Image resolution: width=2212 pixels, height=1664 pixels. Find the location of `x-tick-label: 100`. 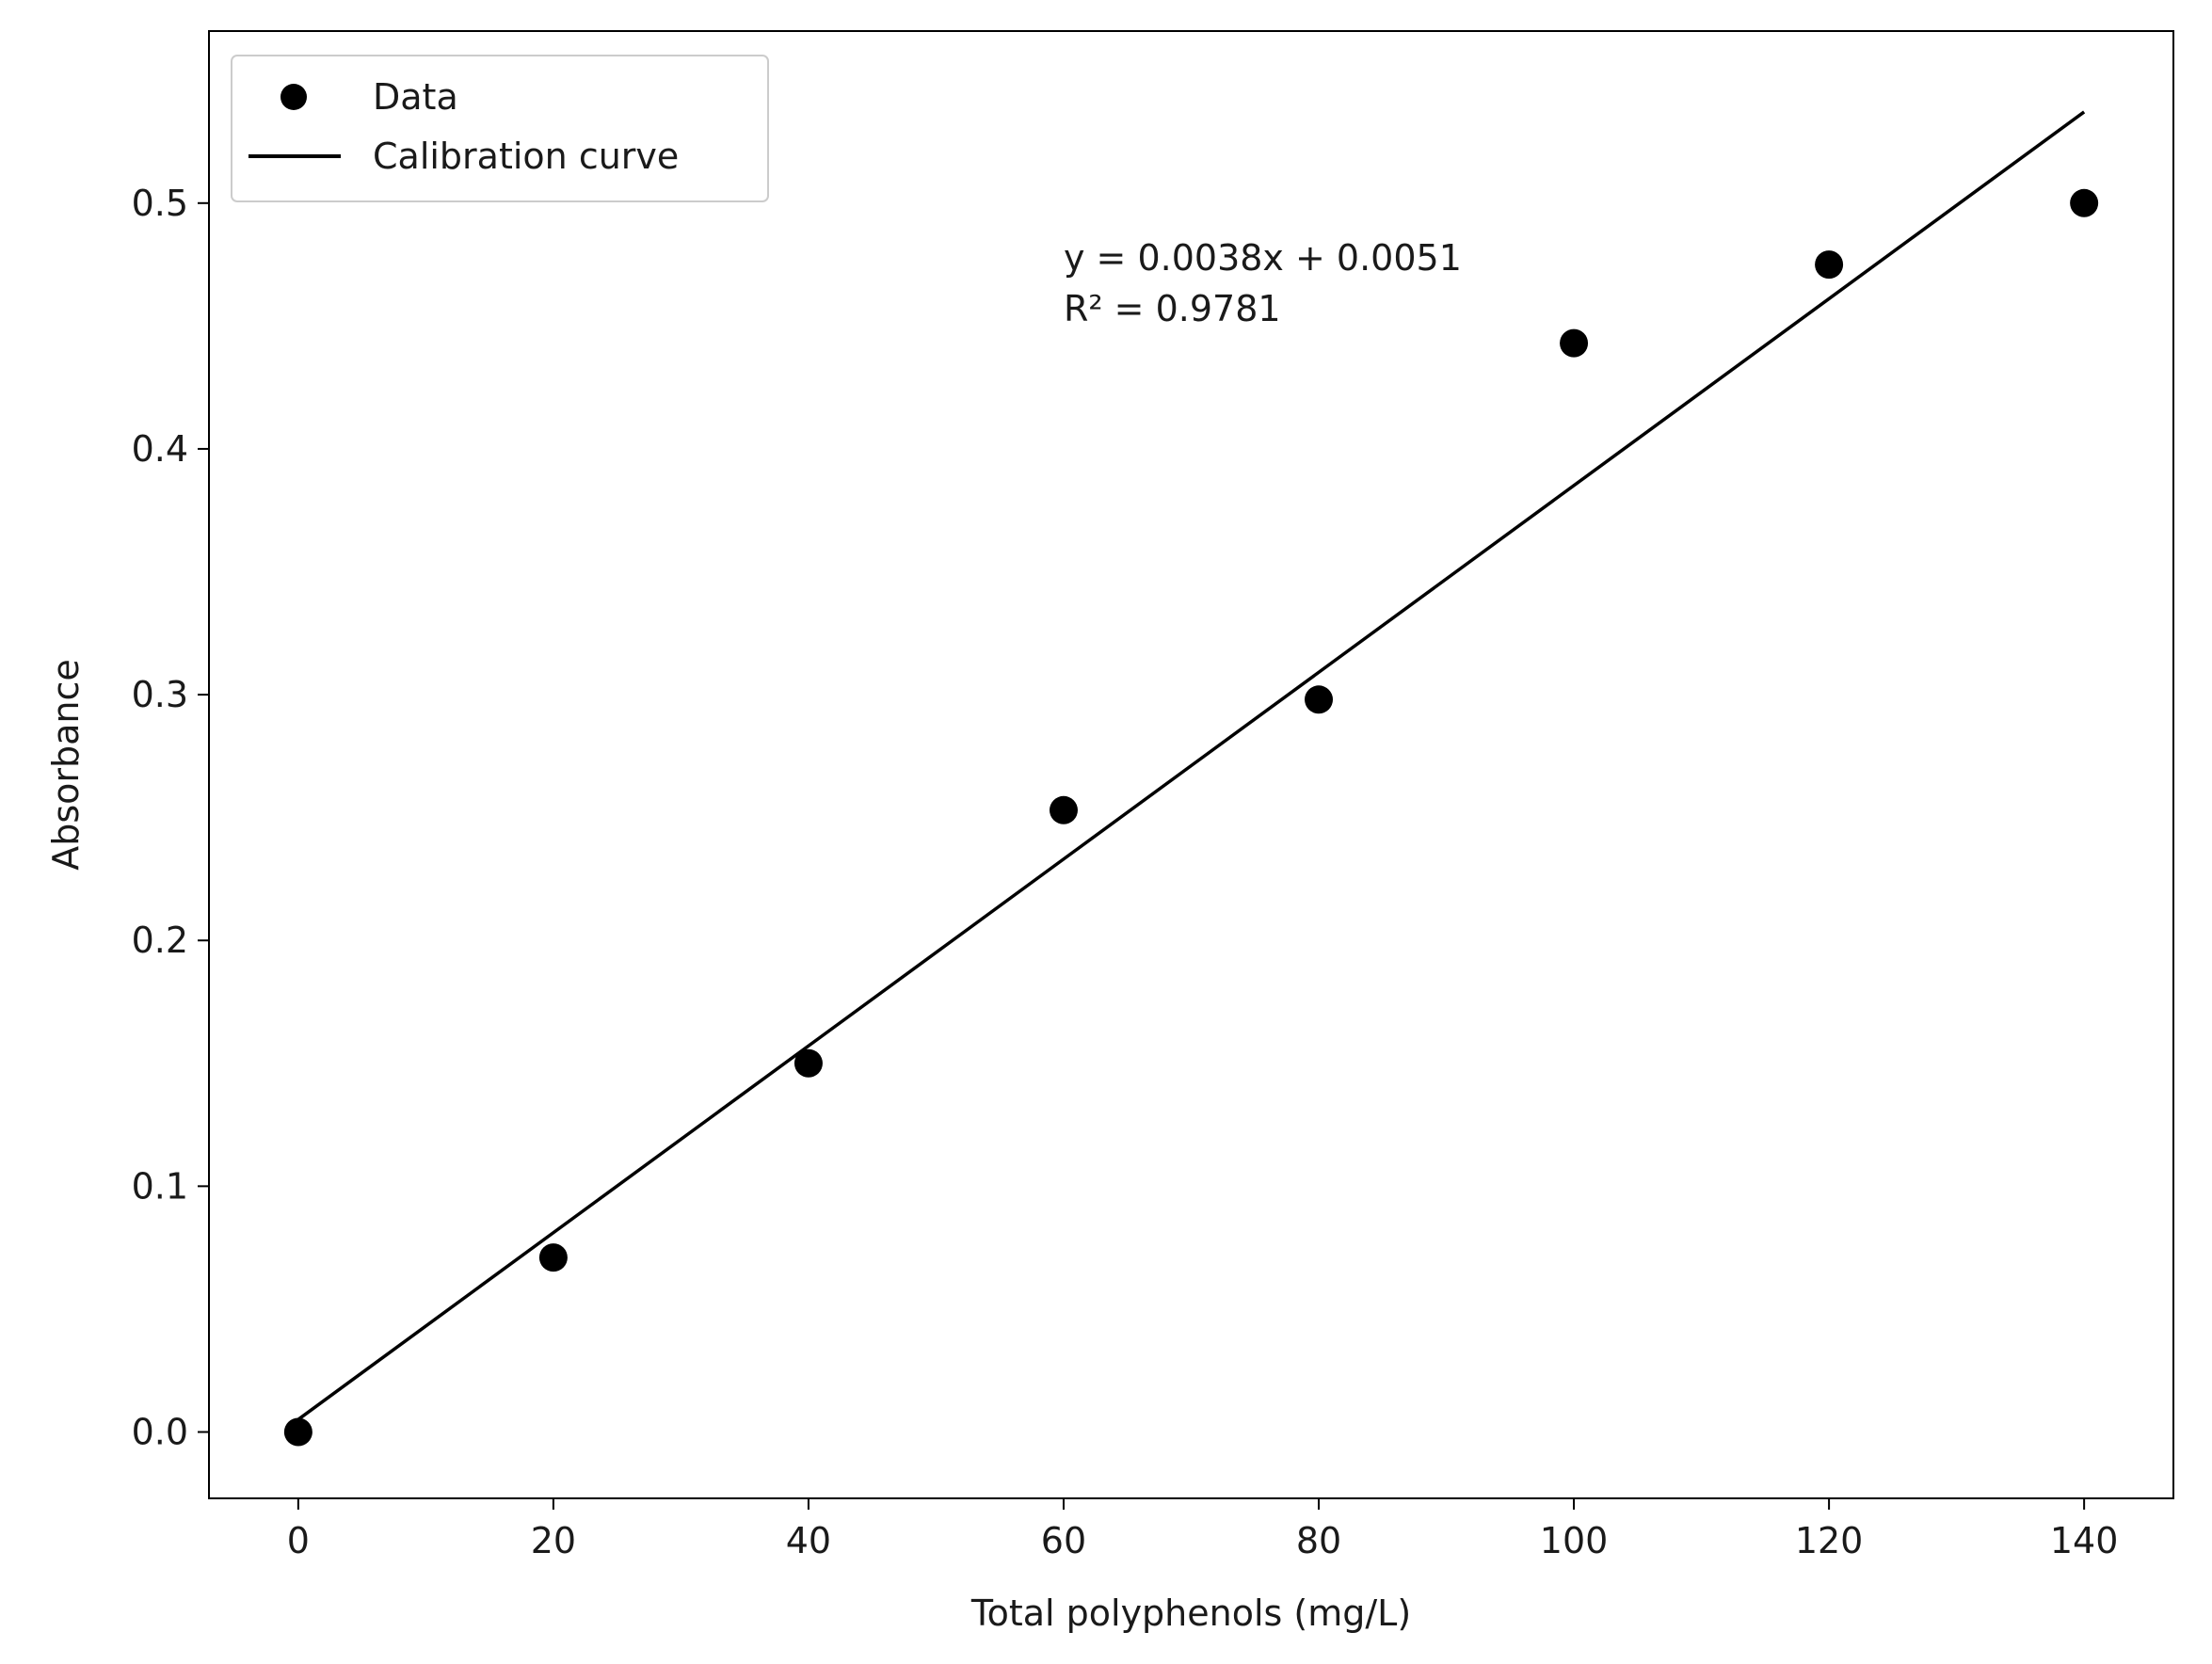

x-tick-label: 100 is located at coordinates (1574, 1540).